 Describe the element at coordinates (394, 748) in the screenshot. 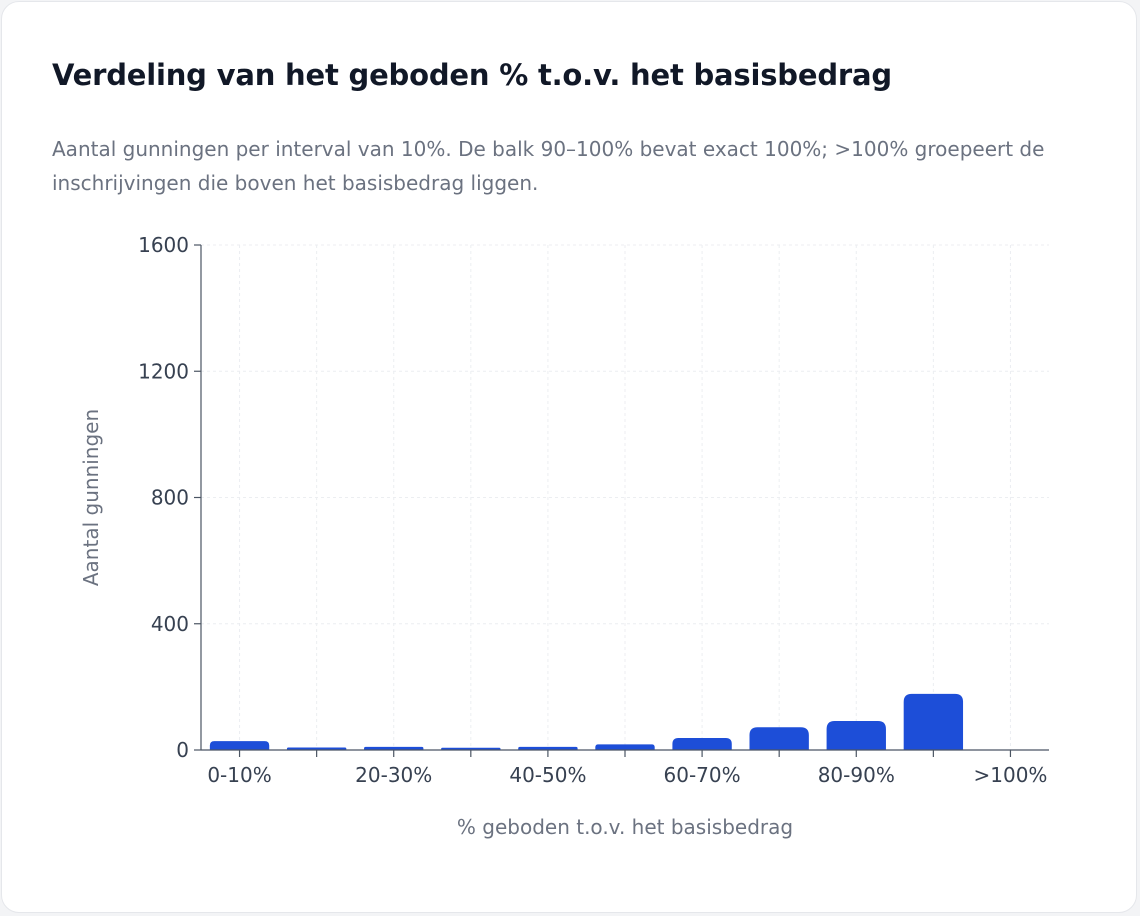

I see `bar-20-30%` at that location.